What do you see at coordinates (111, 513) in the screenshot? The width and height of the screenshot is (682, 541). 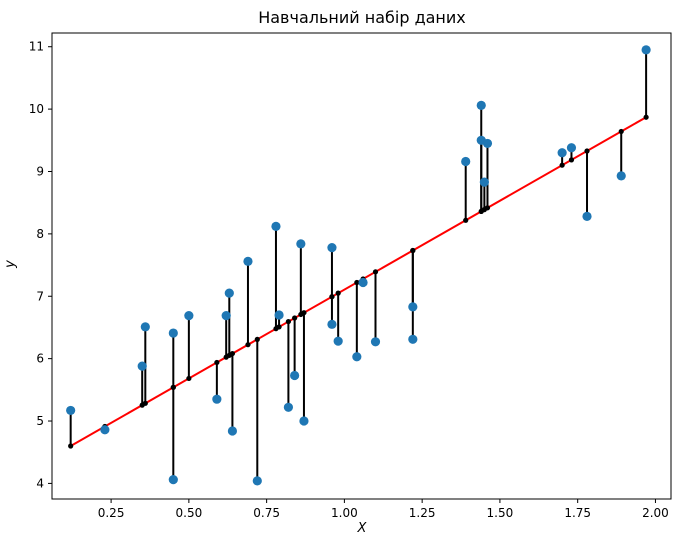 I see `x-tick-label: 0.25` at bounding box center [111, 513].